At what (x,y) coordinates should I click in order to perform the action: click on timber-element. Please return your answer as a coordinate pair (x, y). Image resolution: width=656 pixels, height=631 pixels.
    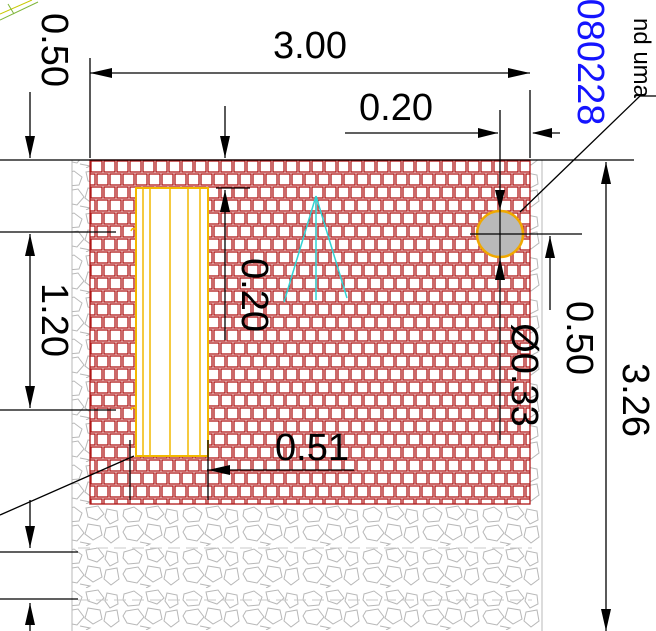
    Looking at the image, I should click on (169, 322).